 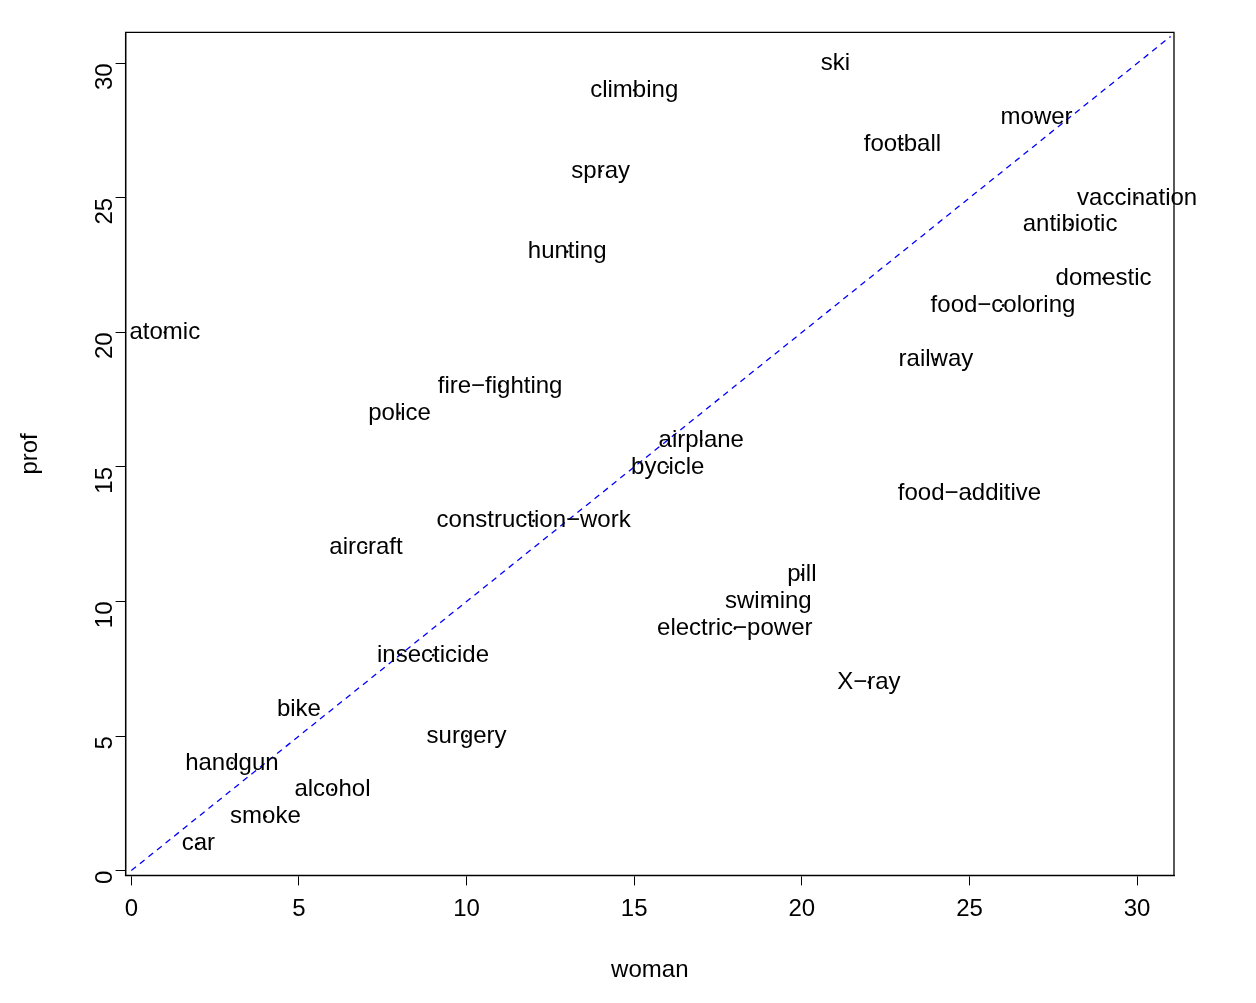 What do you see at coordinates (104, 346) in the screenshot?
I see `y-tick-label: 20` at bounding box center [104, 346].